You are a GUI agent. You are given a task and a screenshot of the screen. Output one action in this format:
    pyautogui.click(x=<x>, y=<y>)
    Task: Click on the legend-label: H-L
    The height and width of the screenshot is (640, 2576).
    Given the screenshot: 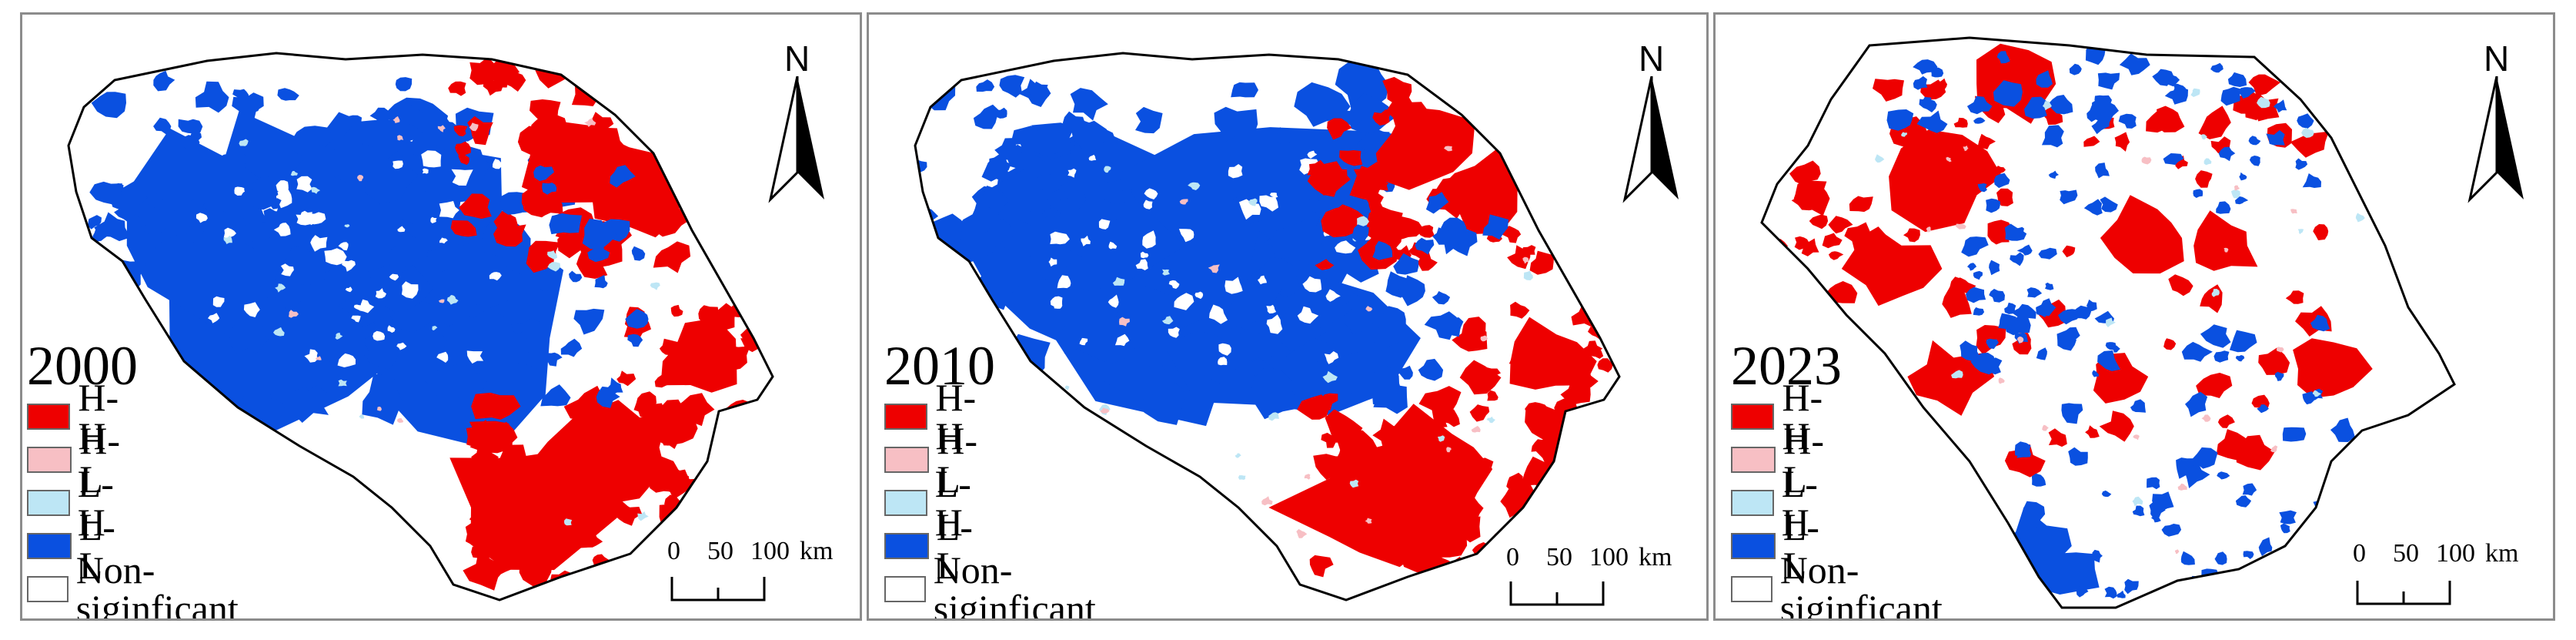 What is the action you would take?
    pyautogui.click(x=957, y=460)
    